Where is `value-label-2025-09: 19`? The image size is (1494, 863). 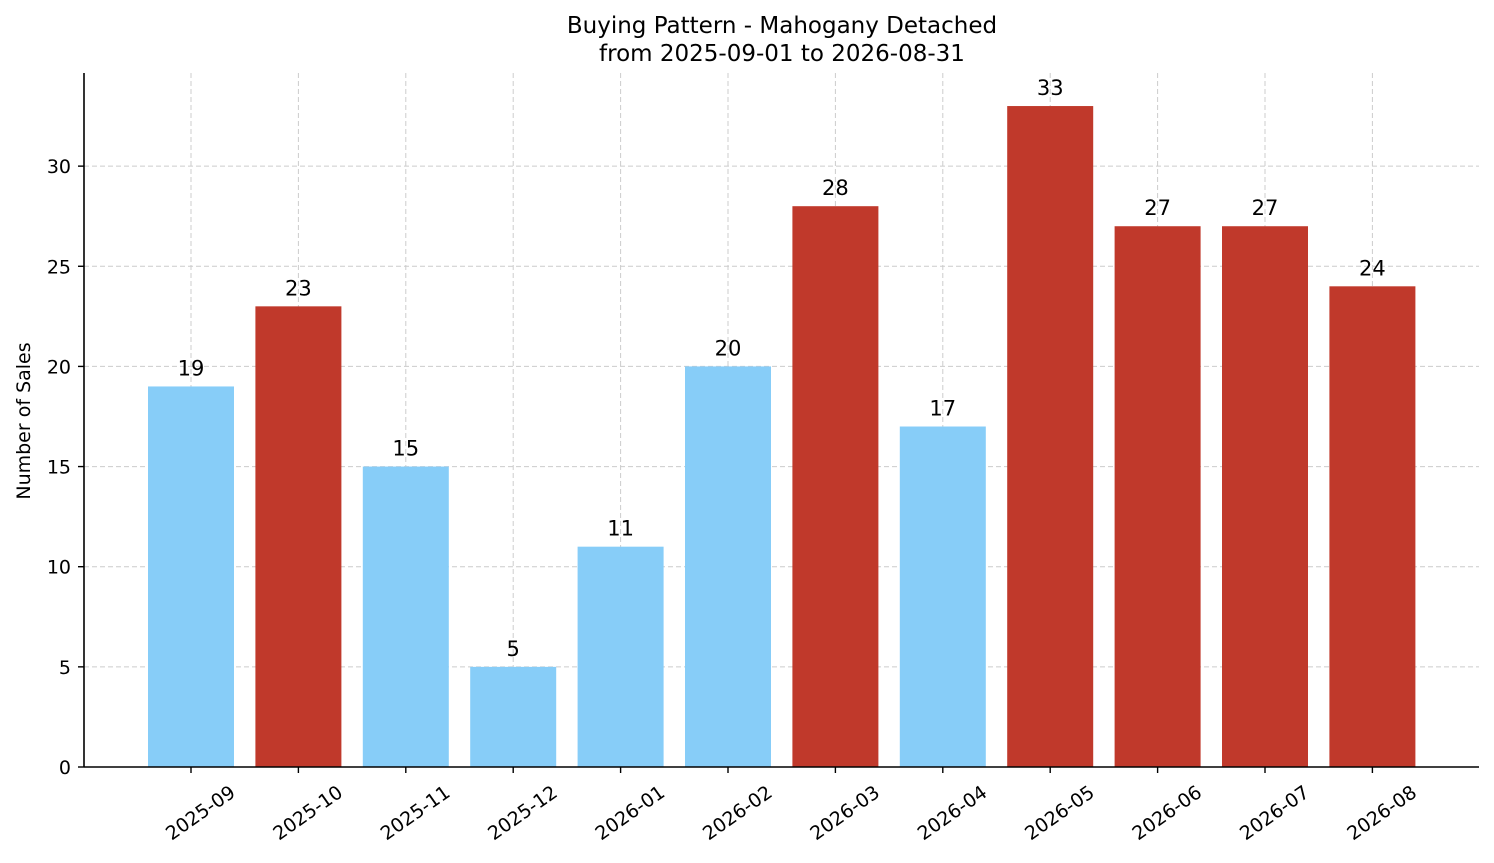
value-label-2025-09: 19 is located at coordinates (191, 368).